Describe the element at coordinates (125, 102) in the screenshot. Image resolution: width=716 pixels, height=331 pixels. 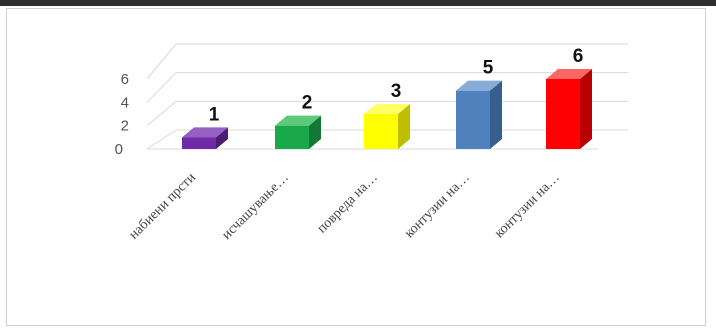
I see `y-tick-label-4: 4` at that location.